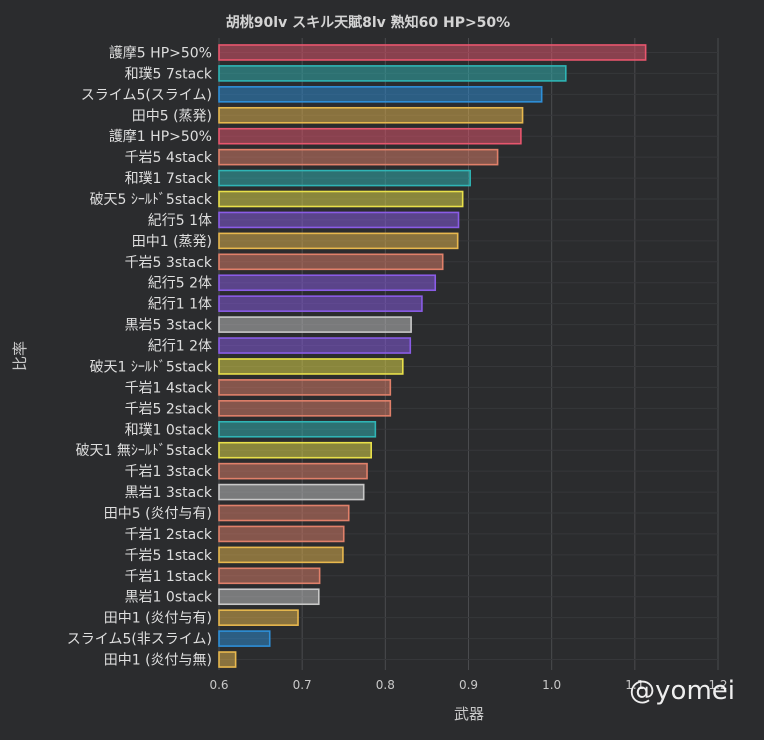 The height and width of the screenshot is (740, 764). I want to click on category-label-4: 護摩1 HP>50%, so click(160, 136).